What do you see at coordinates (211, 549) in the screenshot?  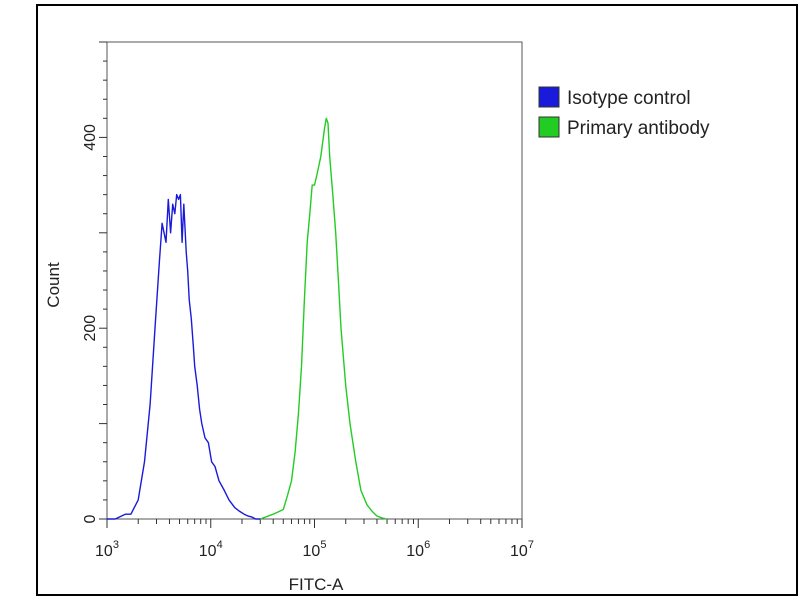 I see `x-tick-label: 10⁴` at bounding box center [211, 549].